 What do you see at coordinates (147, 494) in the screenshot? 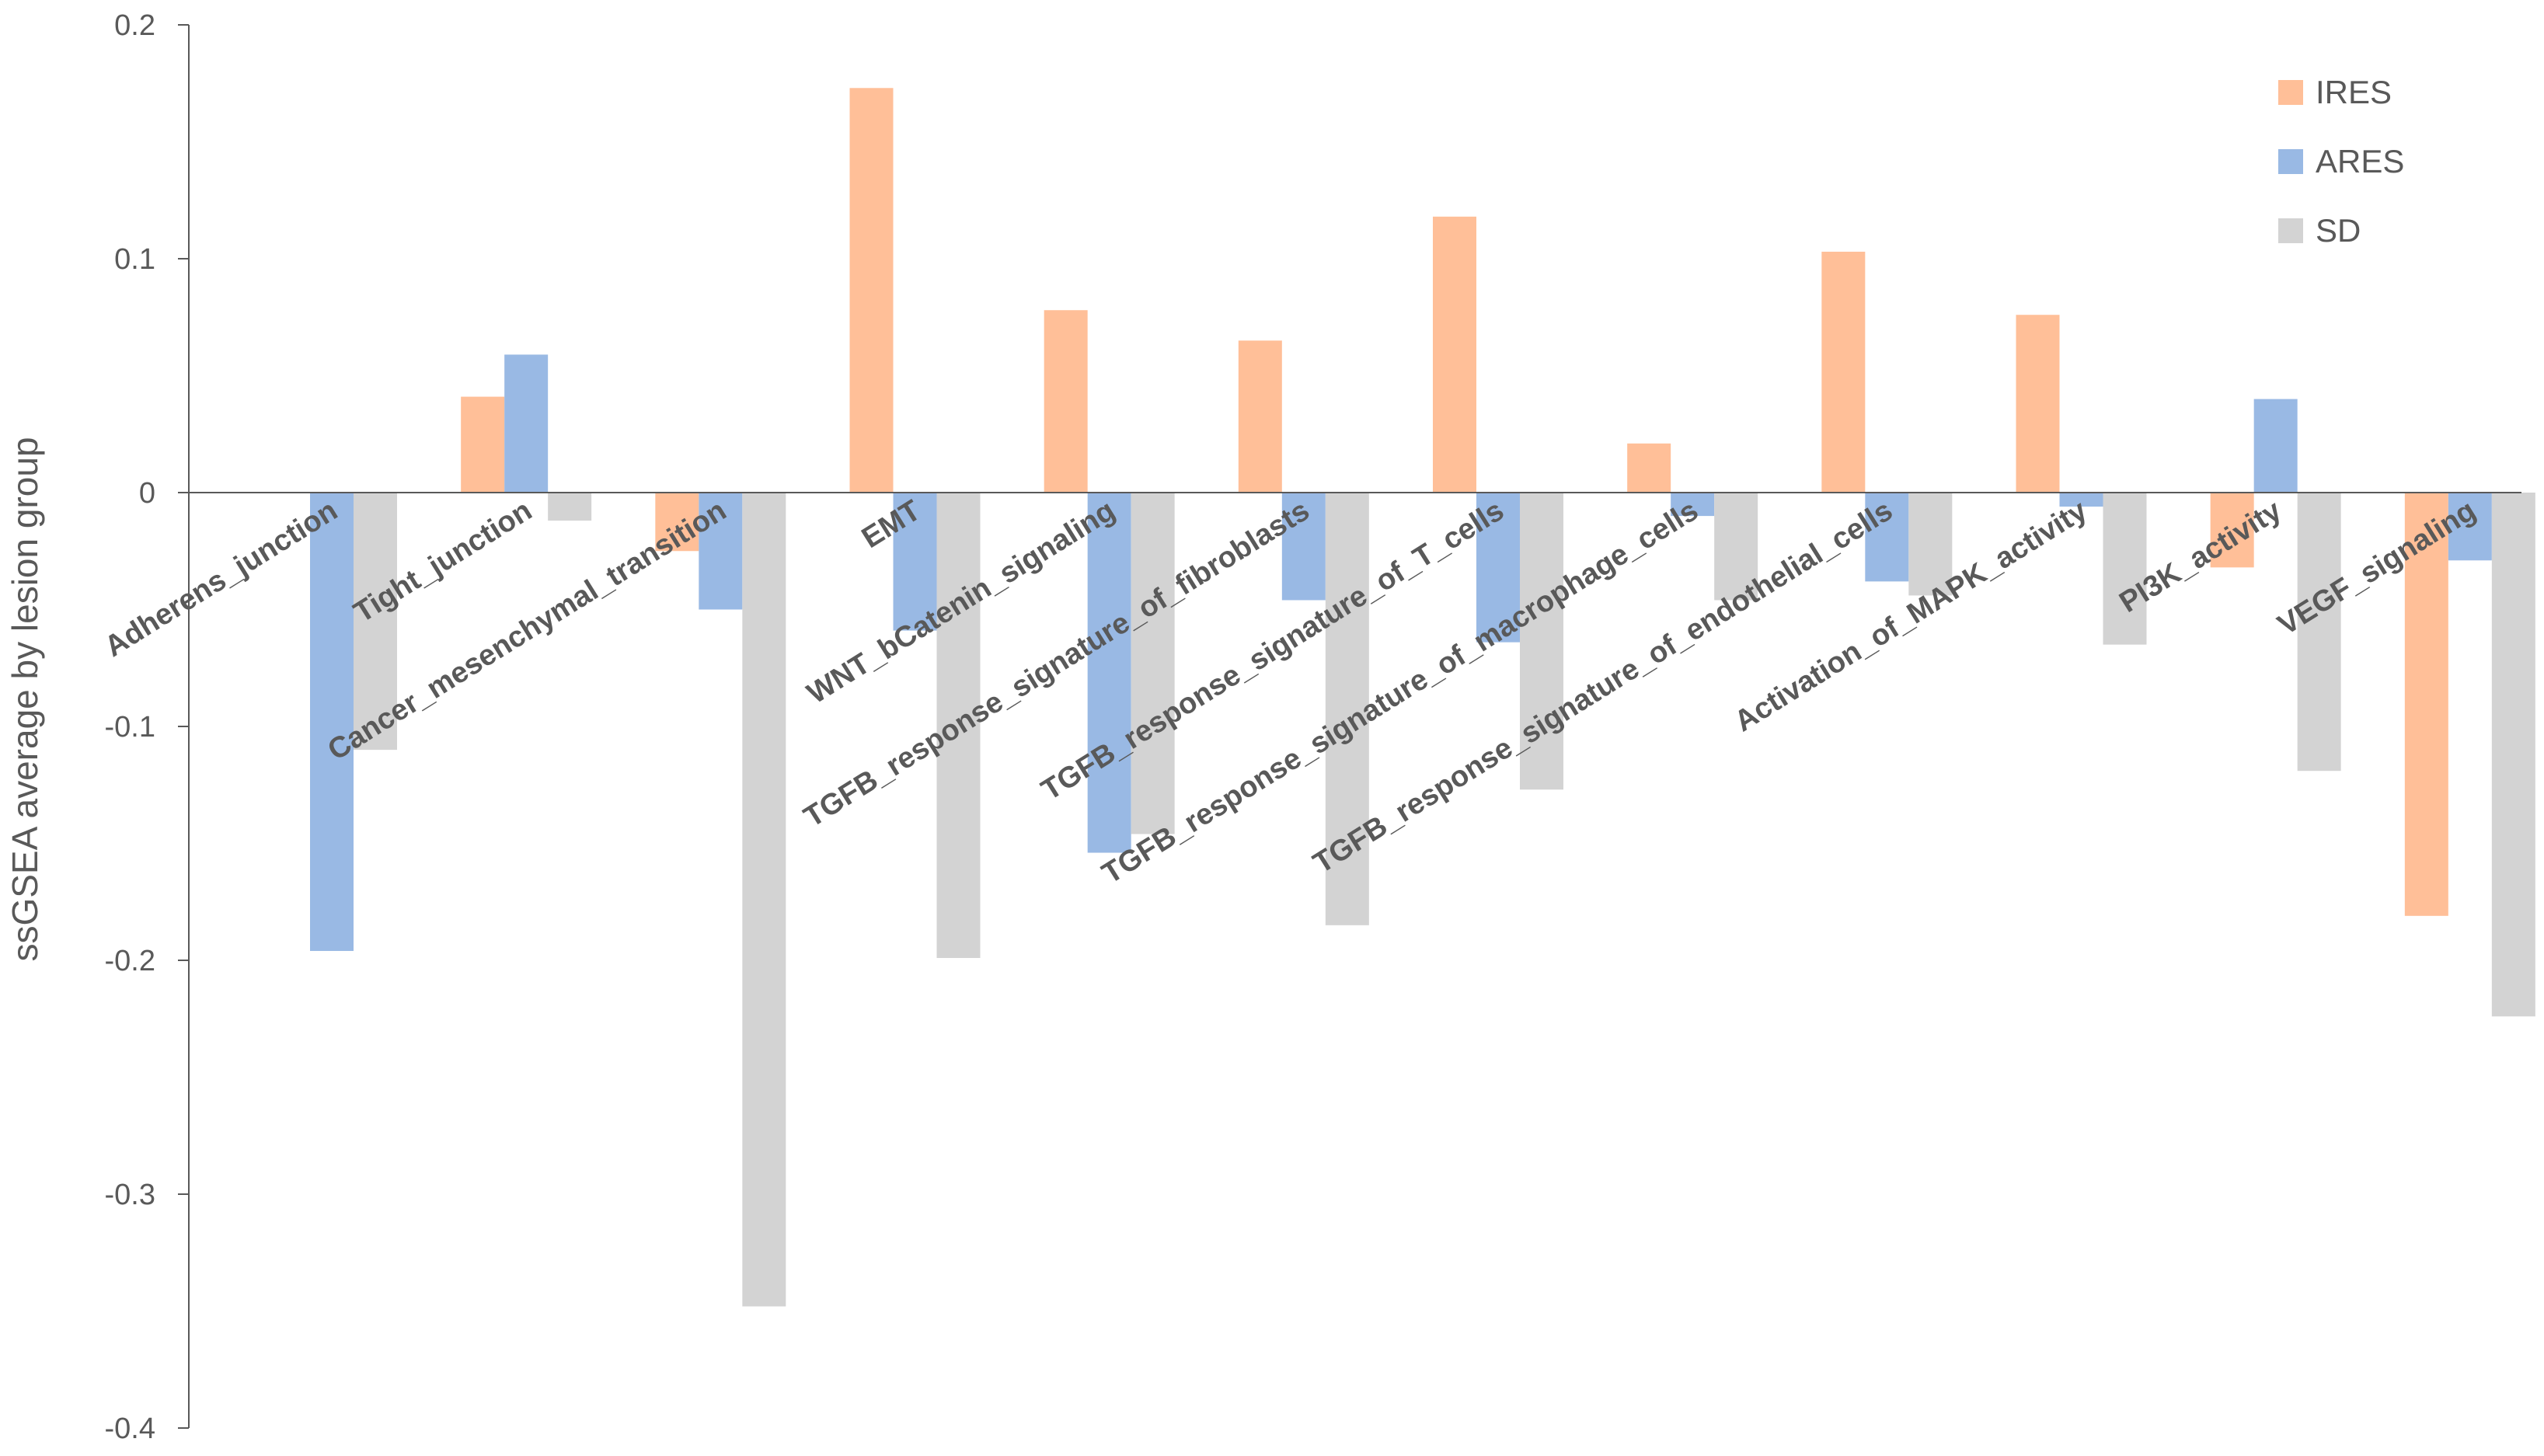
I see `y-tick-label: 0` at bounding box center [147, 494].